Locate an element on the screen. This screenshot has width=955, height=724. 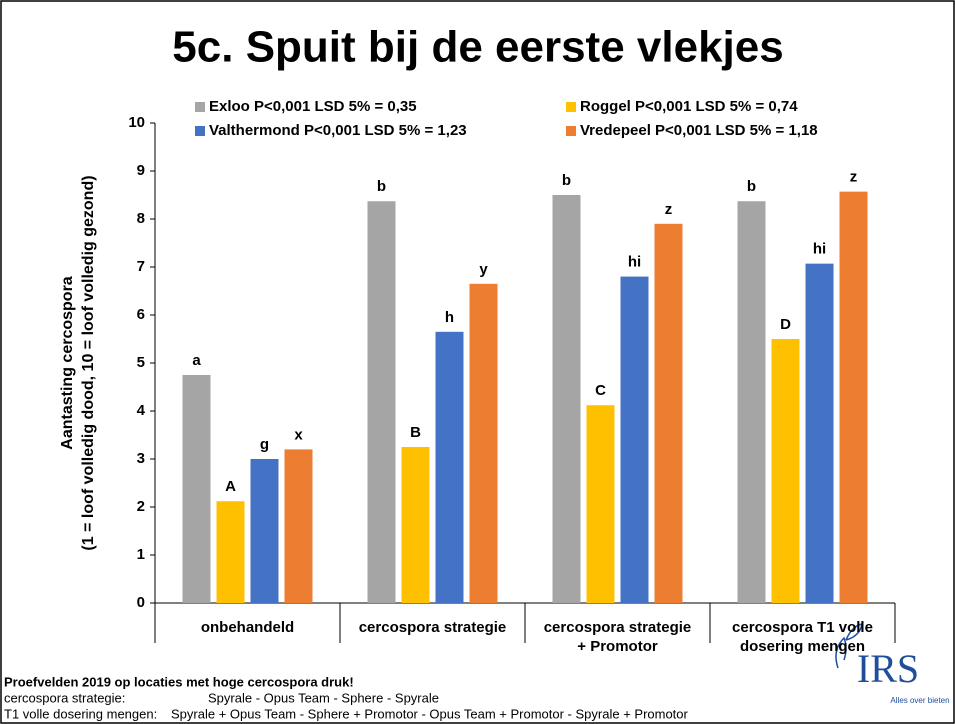
bar-letter: B is located at coordinates (415, 432).